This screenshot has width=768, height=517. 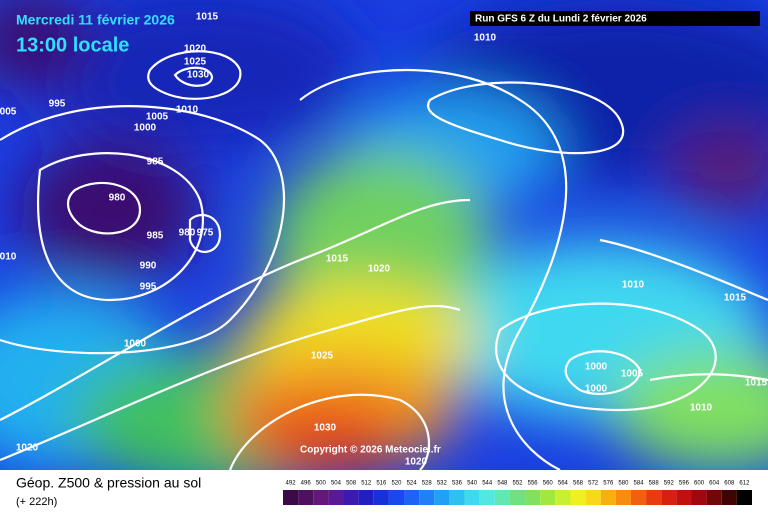 What do you see at coordinates (744, 484) in the screenshot?
I see `scale-label: 612` at bounding box center [744, 484].